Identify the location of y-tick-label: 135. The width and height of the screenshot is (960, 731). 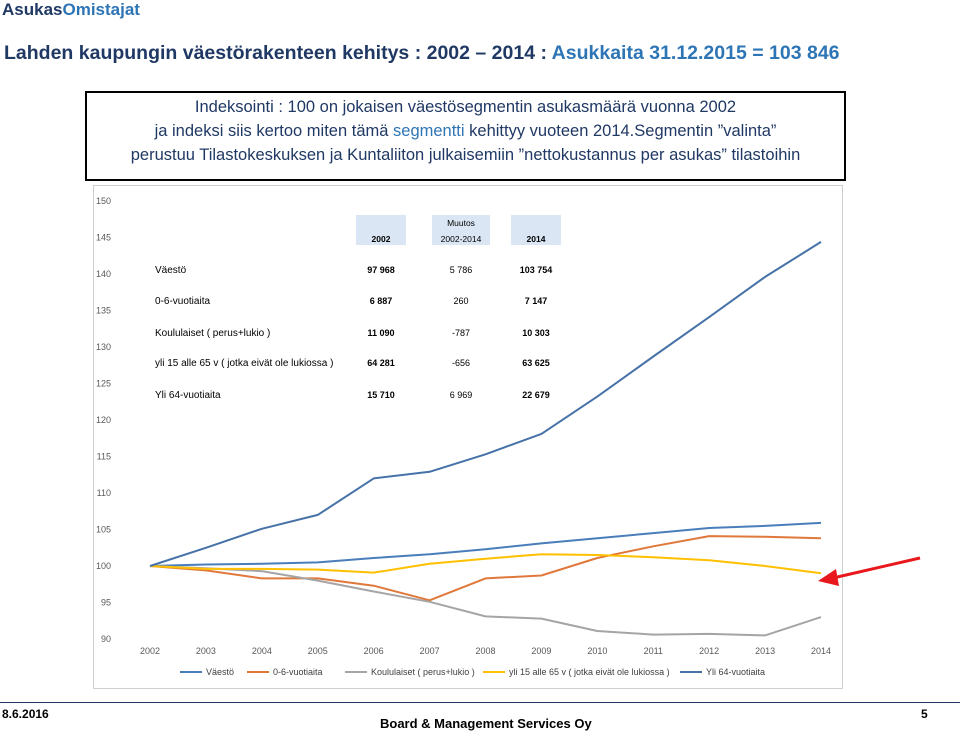
(103, 311).